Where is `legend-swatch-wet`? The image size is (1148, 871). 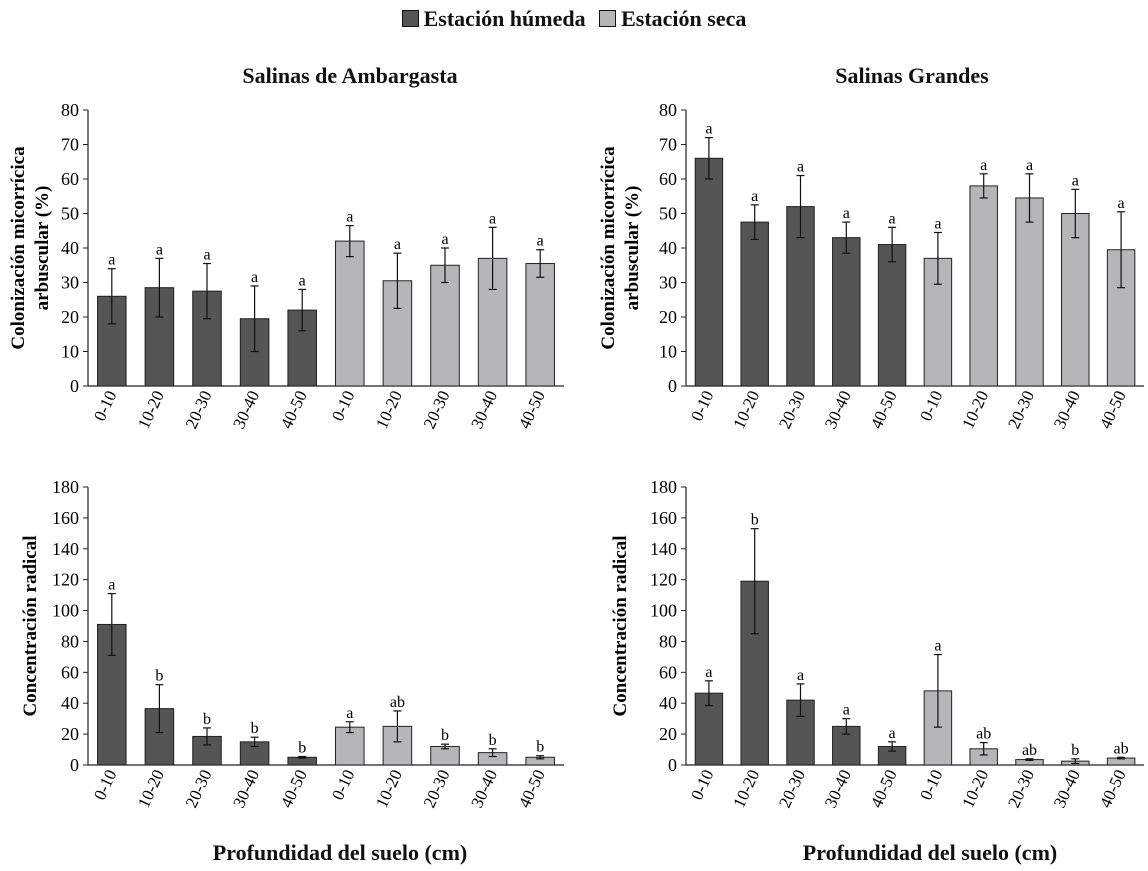 legend-swatch-wet is located at coordinates (410, 18).